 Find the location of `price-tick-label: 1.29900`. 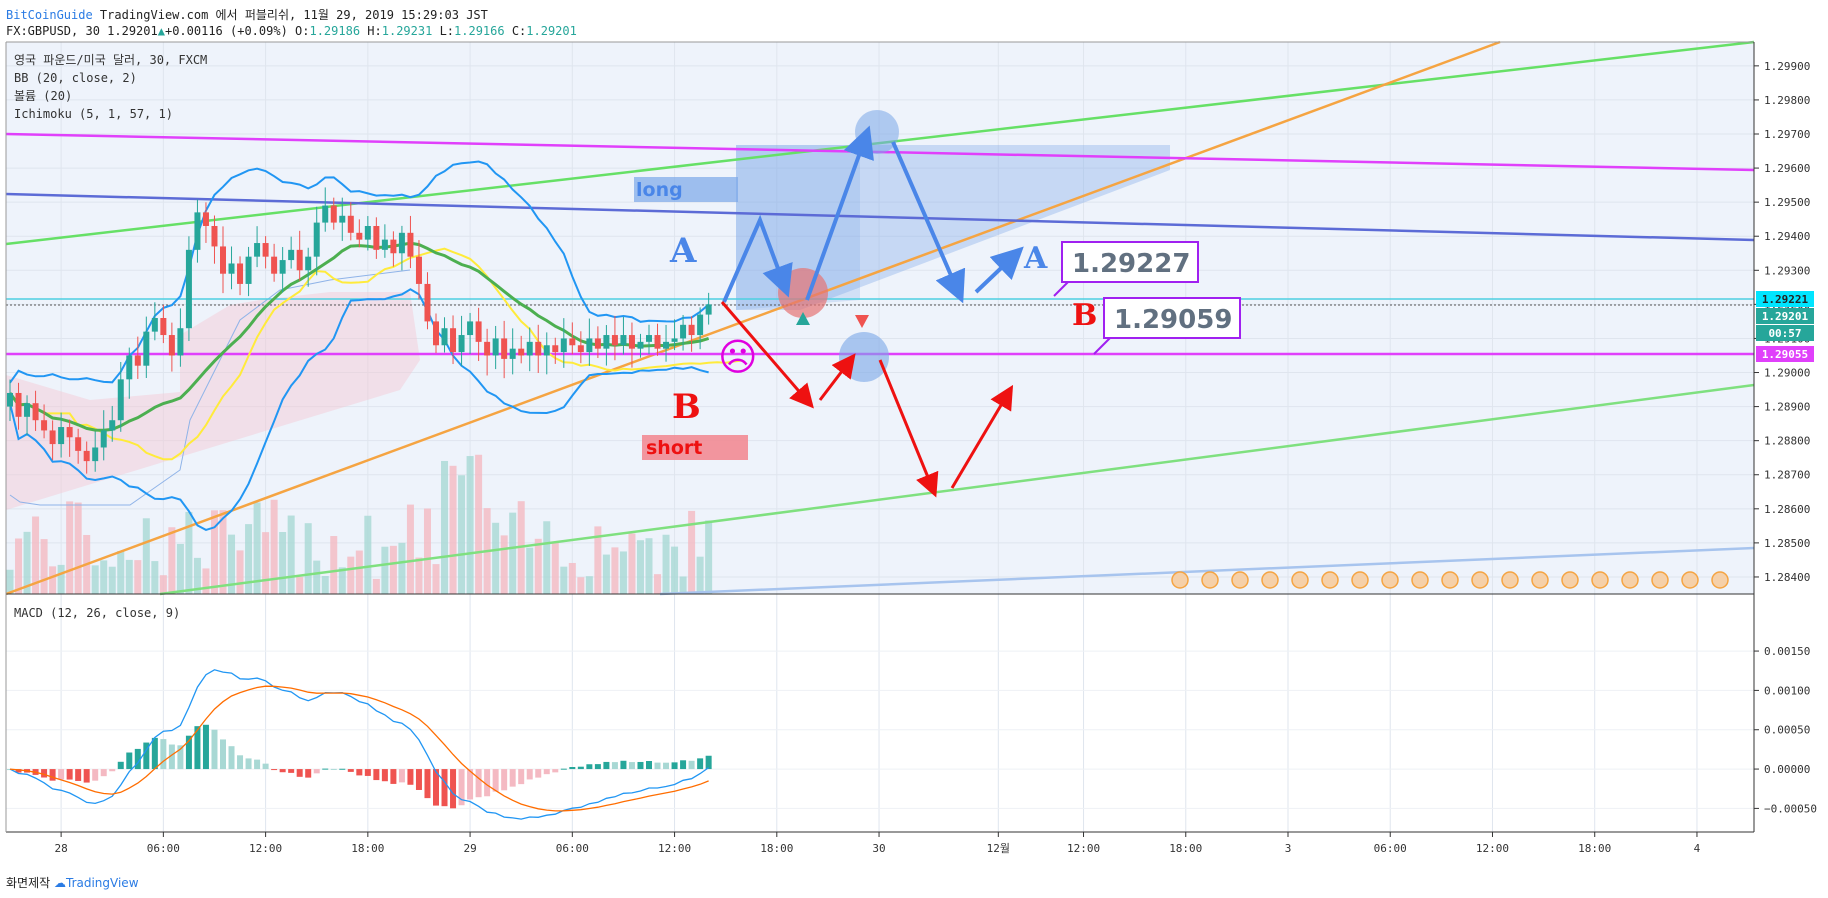

price-tick-label: 1.29900 is located at coordinates (1787, 66).